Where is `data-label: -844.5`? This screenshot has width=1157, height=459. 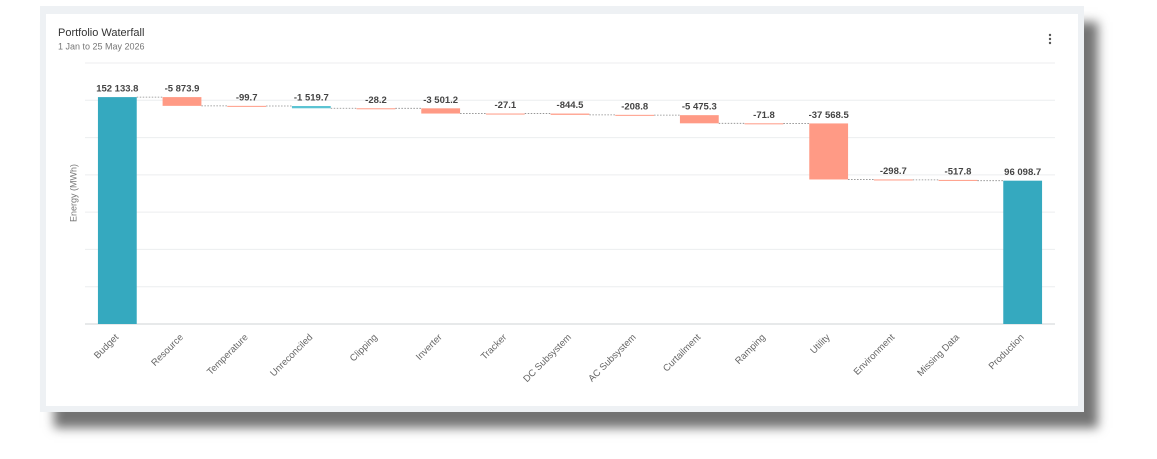 data-label: -844.5 is located at coordinates (571, 105).